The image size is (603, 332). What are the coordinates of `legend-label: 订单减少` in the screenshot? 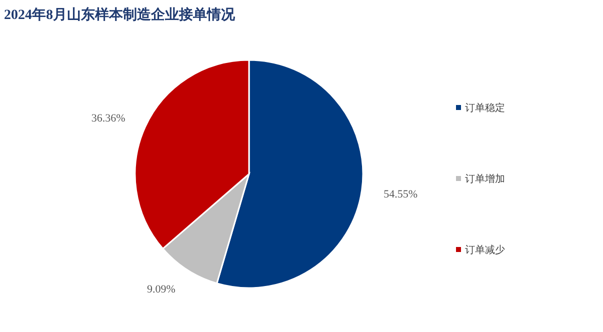 It's located at (485, 250).